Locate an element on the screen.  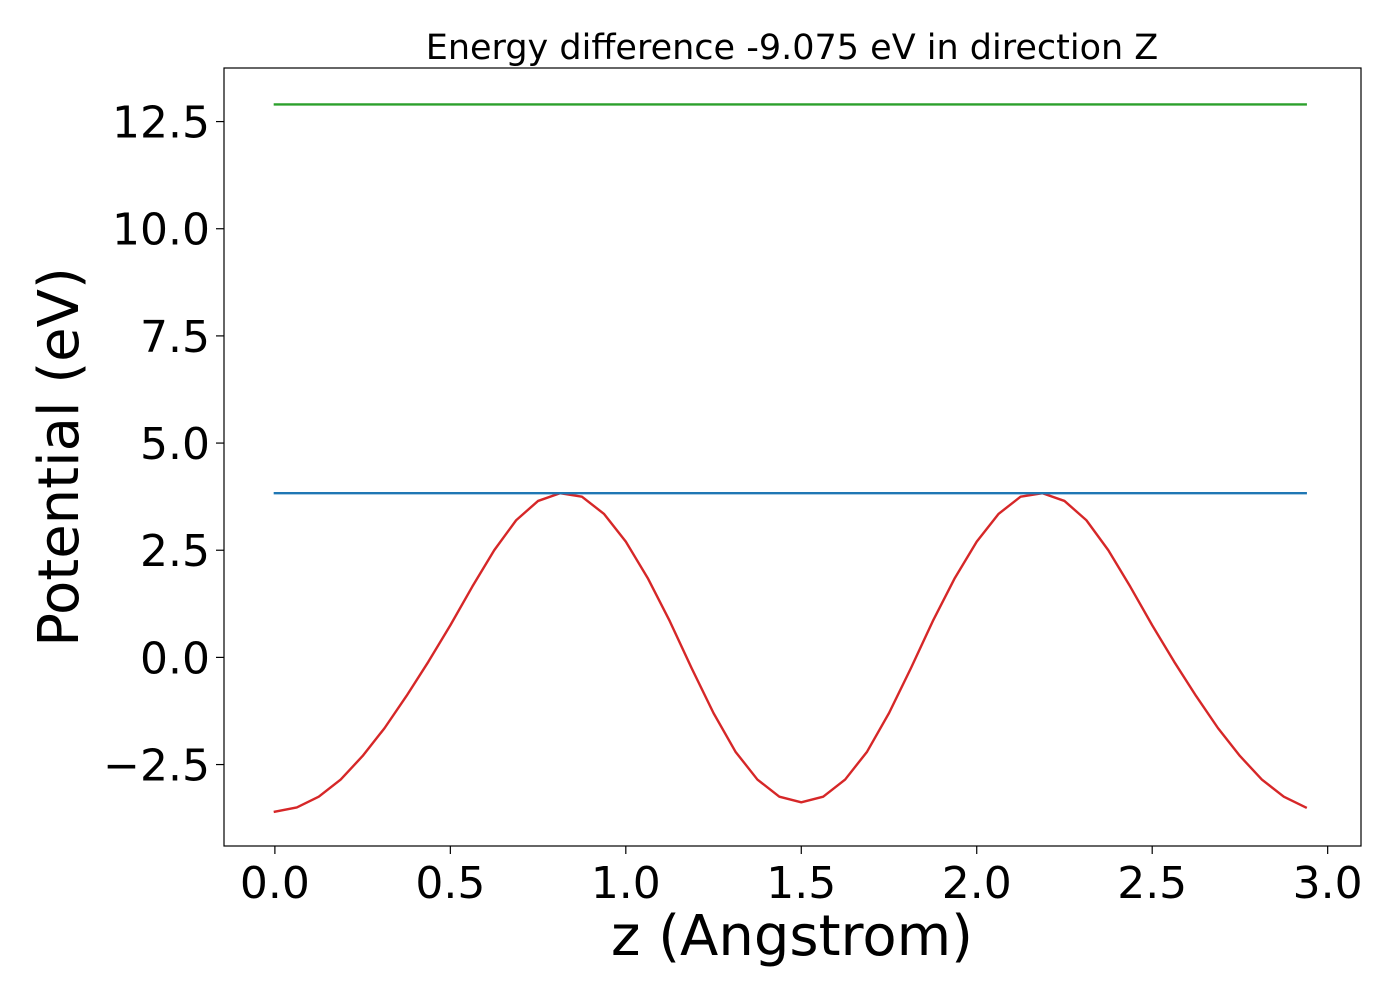
x-tick-label: 1.0 is located at coordinates (626, 883).